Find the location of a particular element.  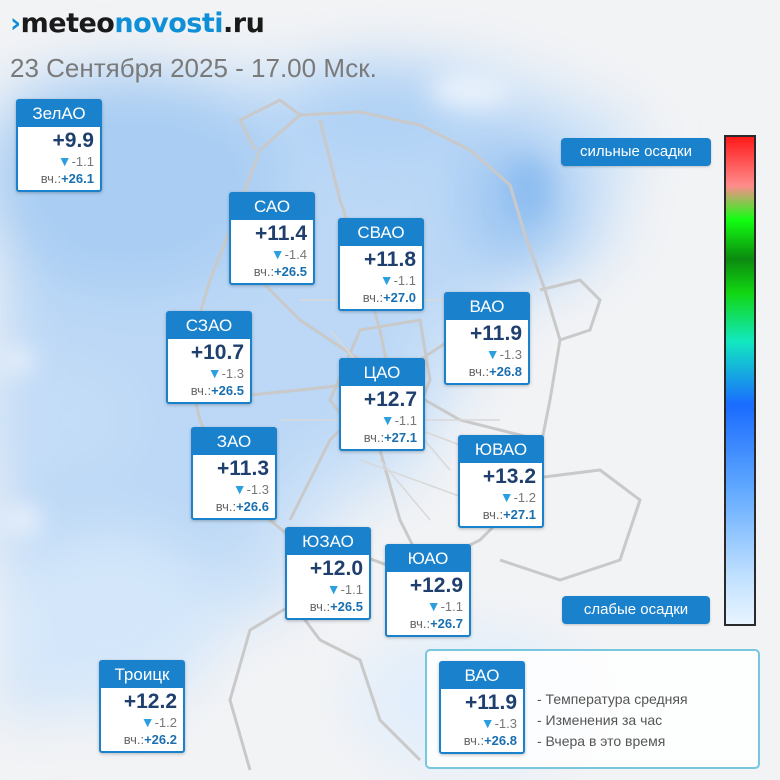

district-temp: +9.9 is located at coordinates (73, 140).